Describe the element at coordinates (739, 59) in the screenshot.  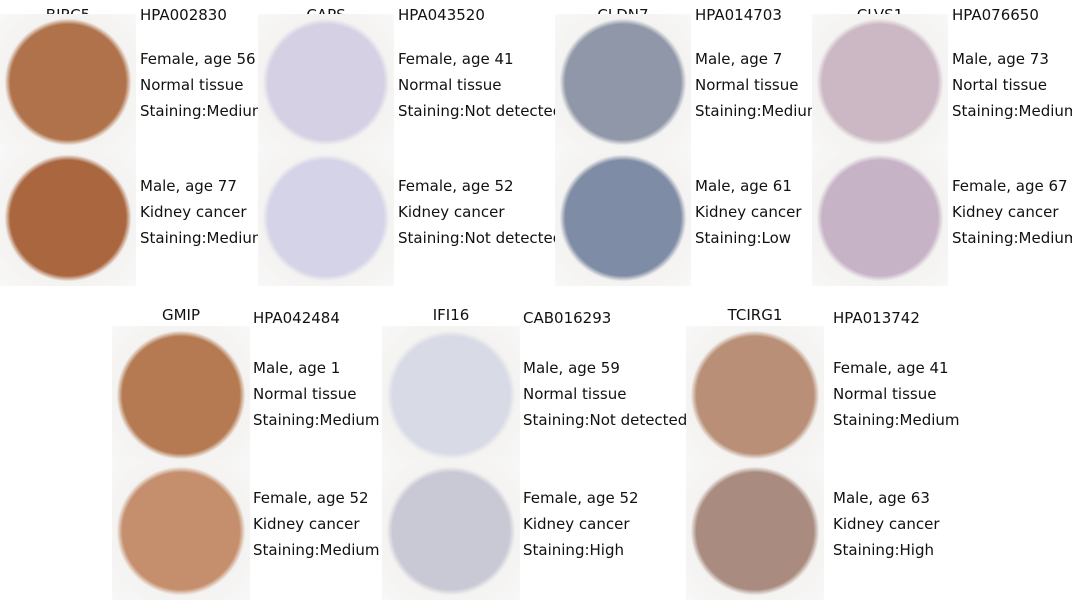
I see `sample-info: Male, age 7` at that location.